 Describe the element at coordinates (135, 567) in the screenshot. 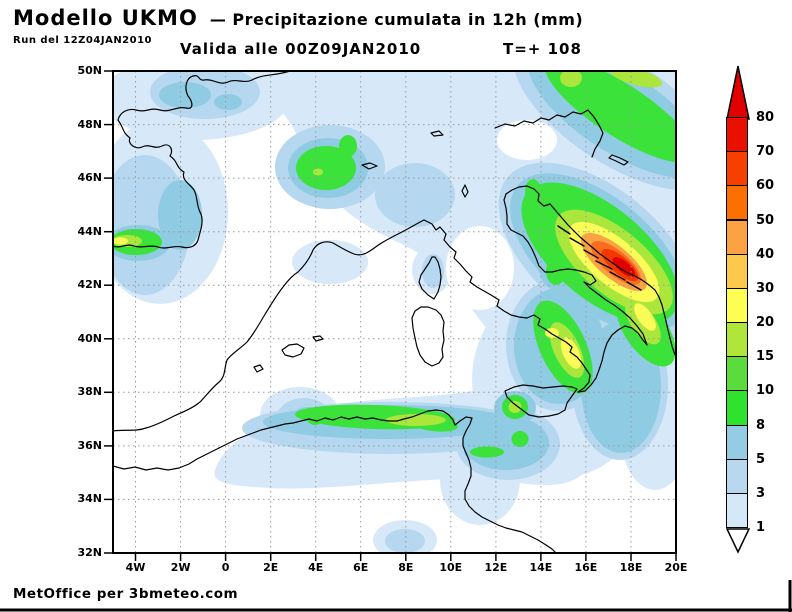

I see `lon-label: 4W` at that location.